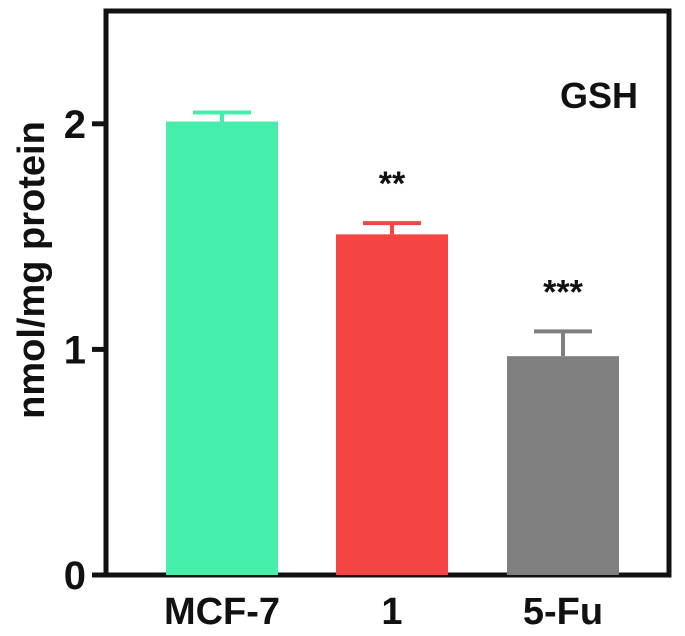  What do you see at coordinates (563, 612) in the screenshot?
I see `x-tick-label: 5-Fu` at bounding box center [563, 612].